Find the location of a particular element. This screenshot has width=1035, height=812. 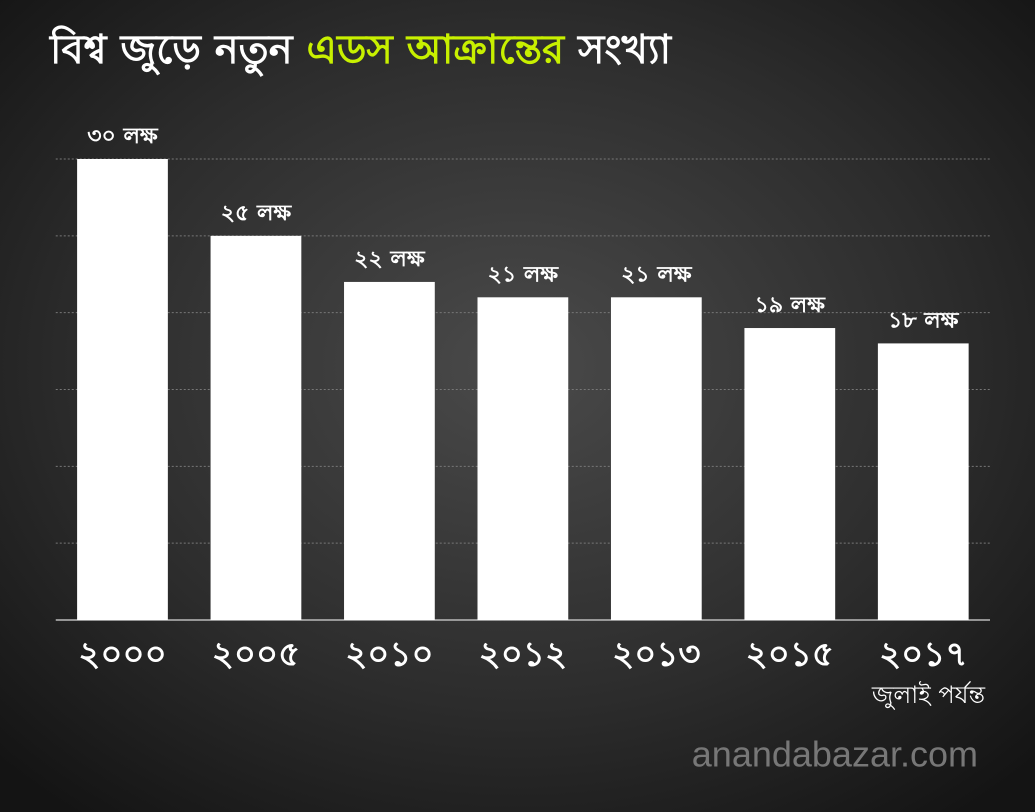

x-tick-label: ২০১০ is located at coordinates (389, 655).